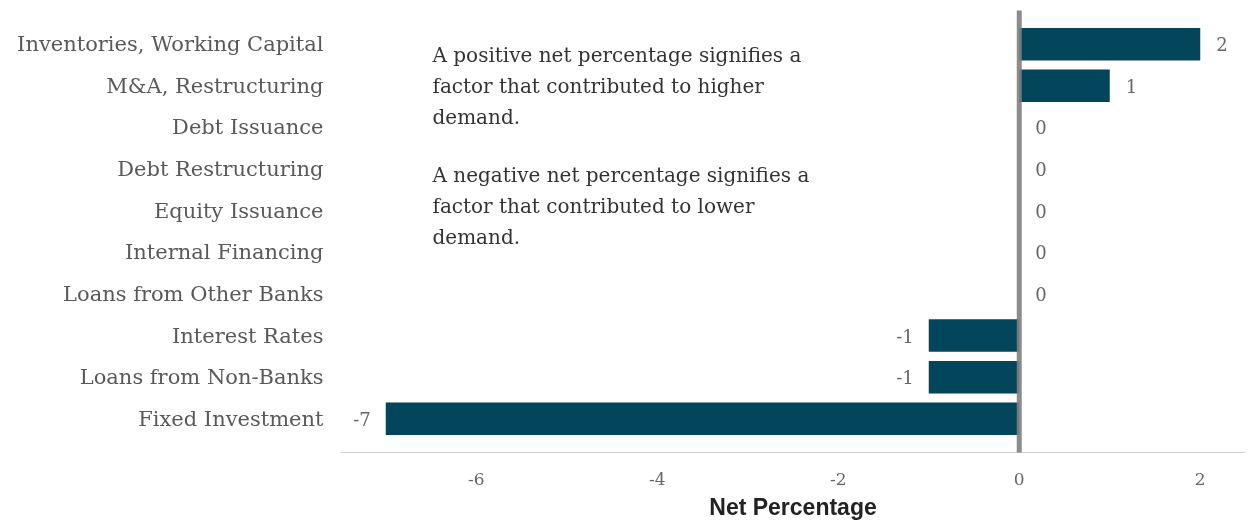 This screenshot has height=522, width=1255. I want to click on y-tick-label: Debt Issuance, so click(248, 127).